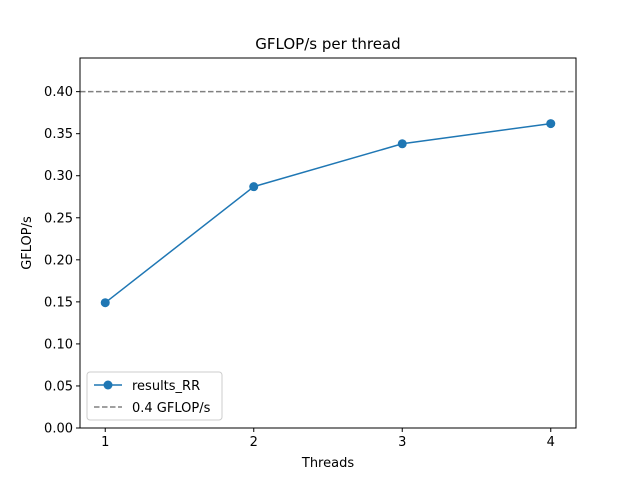  I want to click on x-axis: 1 2 3 4, so click(328, 439).